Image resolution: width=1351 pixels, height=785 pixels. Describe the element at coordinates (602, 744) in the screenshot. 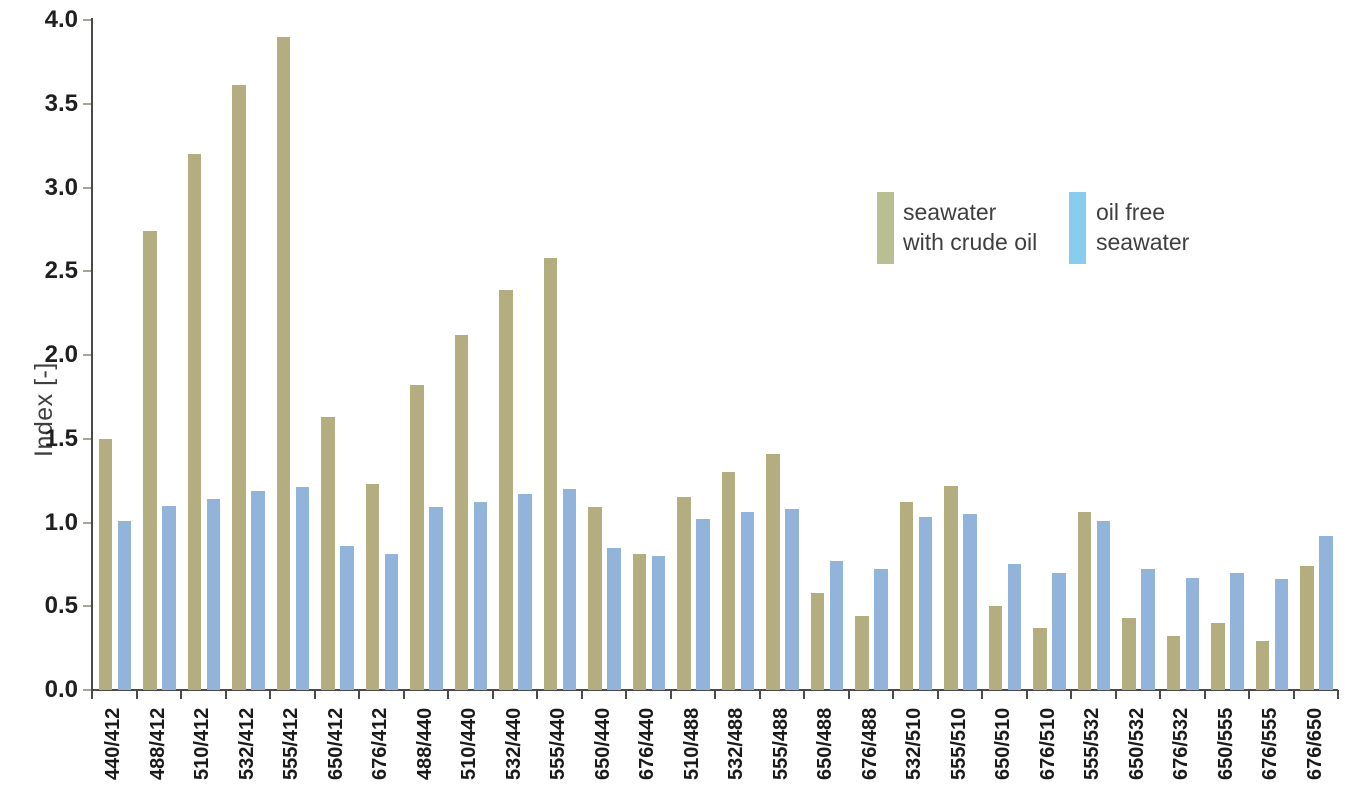

I see `x-tick-label: 650/440` at that location.